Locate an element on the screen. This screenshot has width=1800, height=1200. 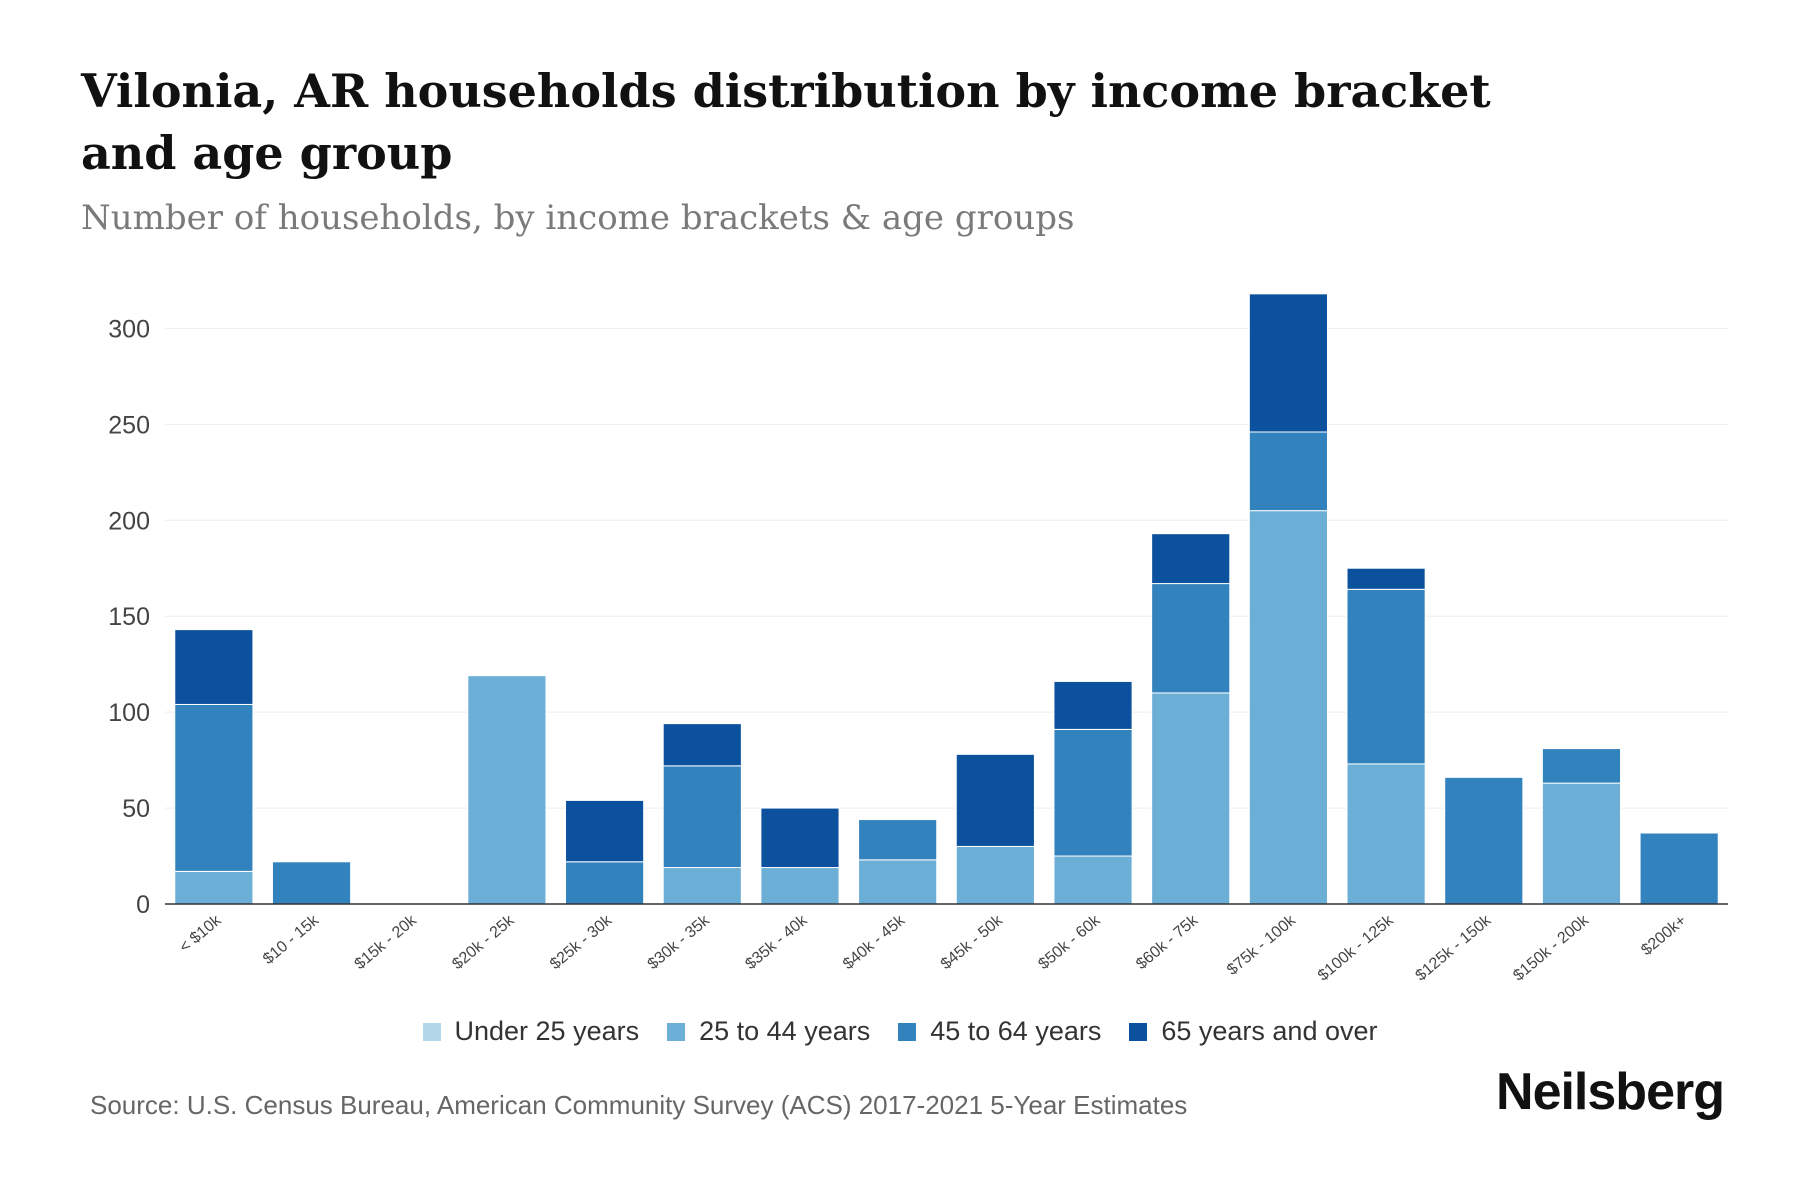
y-axis-ticks: 0 50 100 150 200 250 300 is located at coordinates (129, 617).